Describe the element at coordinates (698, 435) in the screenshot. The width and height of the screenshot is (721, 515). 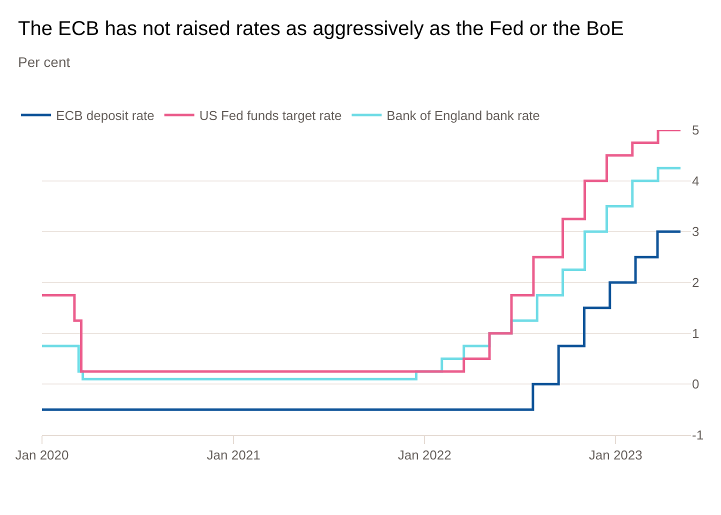
I see `y-tick-label: -1` at that location.